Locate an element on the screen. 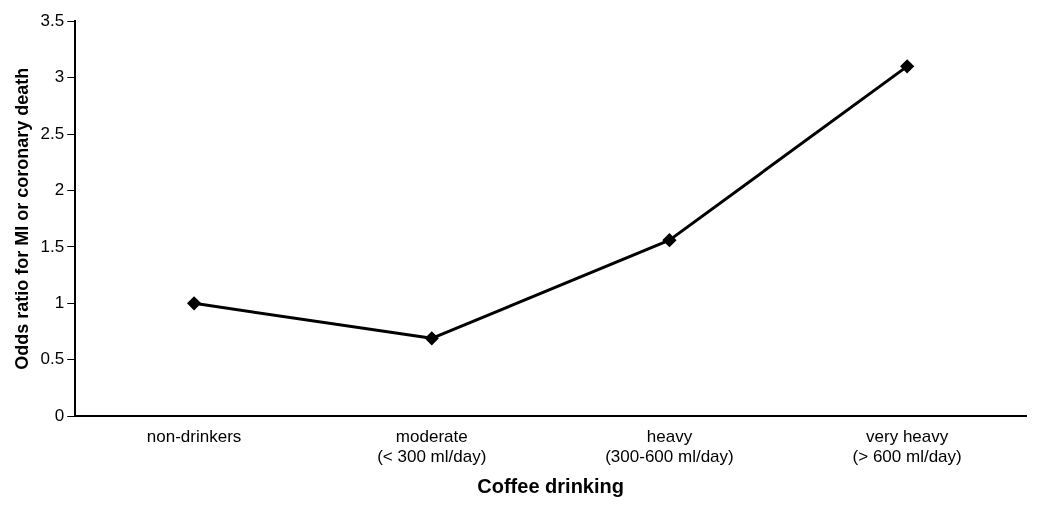  y-axis-title: Odds ratio for MI or coronary death is located at coordinates (21, 218).